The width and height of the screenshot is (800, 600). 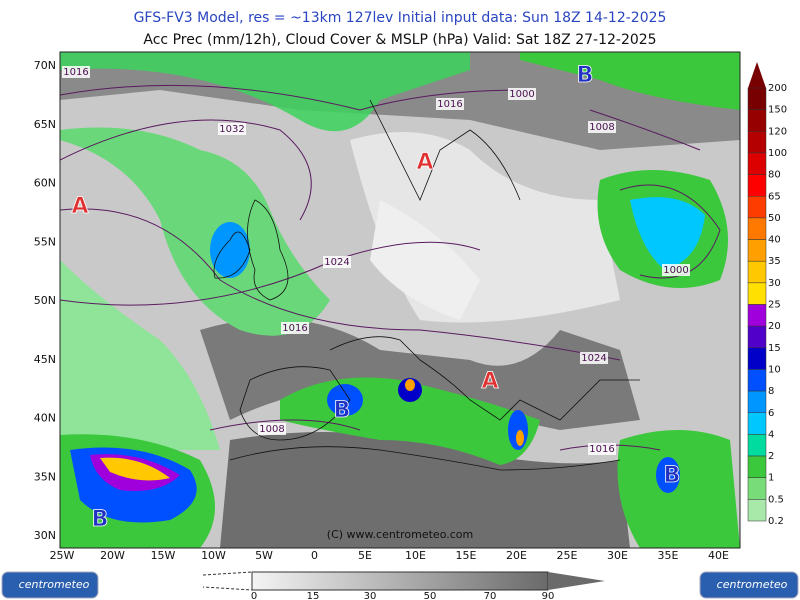 What do you see at coordinates (365, 555) in the screenshot?
I see `lon-label: 5E` at bounding box center [365, 555].